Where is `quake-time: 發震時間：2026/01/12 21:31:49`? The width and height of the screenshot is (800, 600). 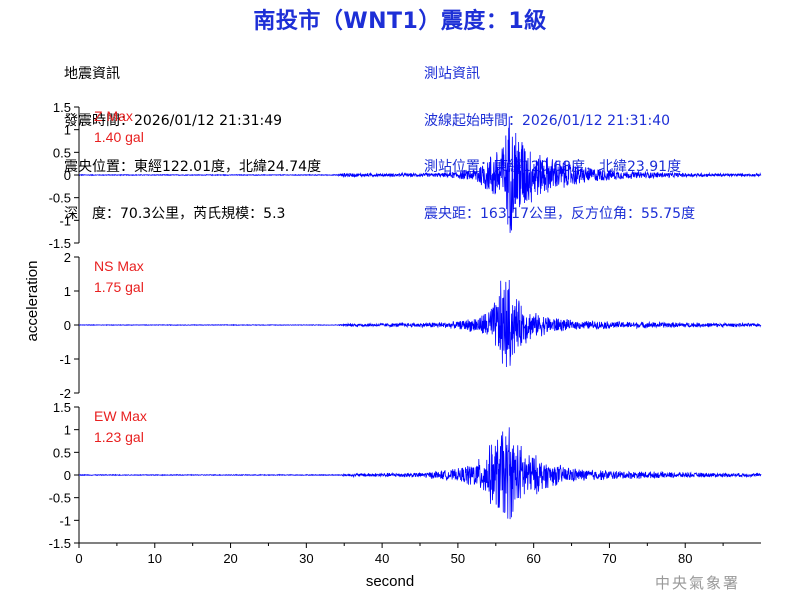 quake-time: 發震時間：2026/01/12 21:31:49 is located at coordinates (173, 120).